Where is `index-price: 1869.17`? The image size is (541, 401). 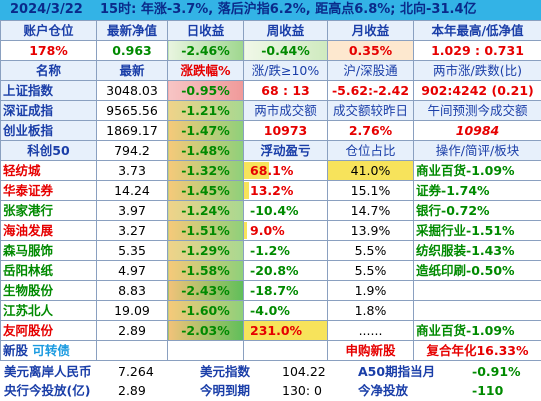
index-price: 1869.17 is located at coordinates (132, 130).